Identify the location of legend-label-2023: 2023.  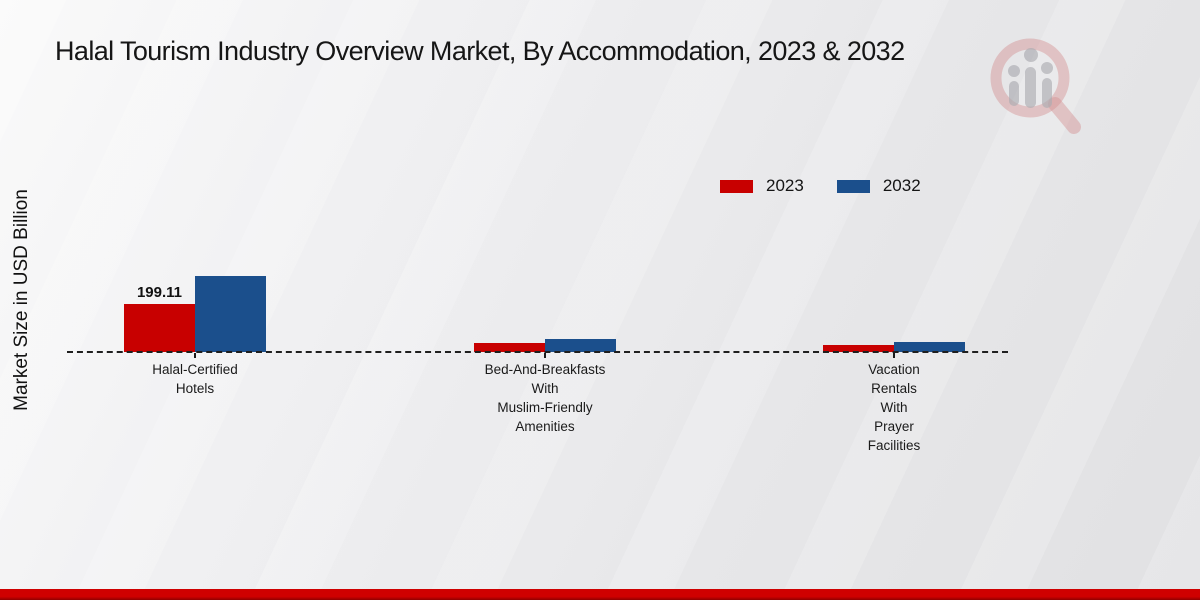
(785, 185).